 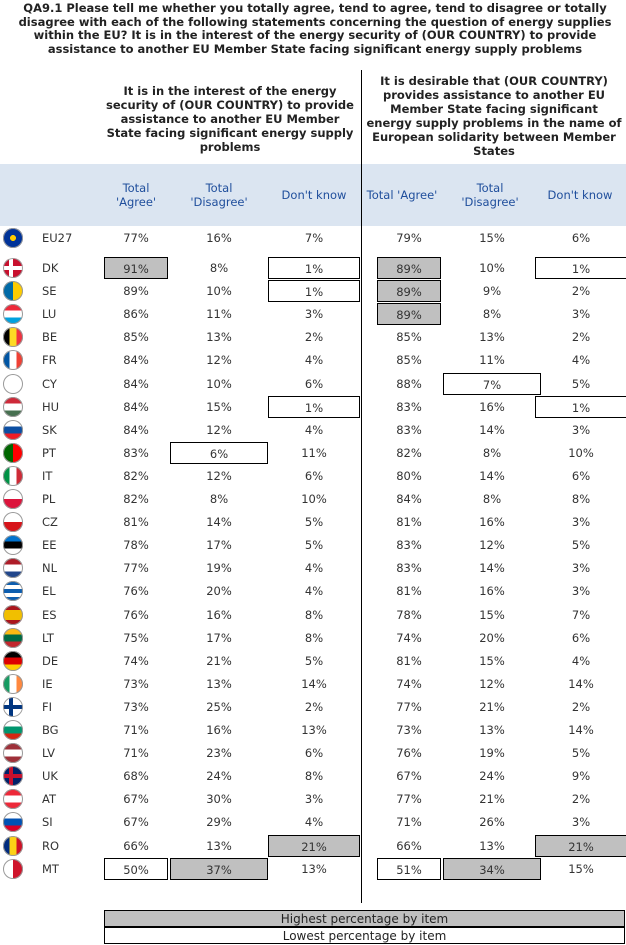 I want to click on value-cell: 20%, so click(x=492, y=637).